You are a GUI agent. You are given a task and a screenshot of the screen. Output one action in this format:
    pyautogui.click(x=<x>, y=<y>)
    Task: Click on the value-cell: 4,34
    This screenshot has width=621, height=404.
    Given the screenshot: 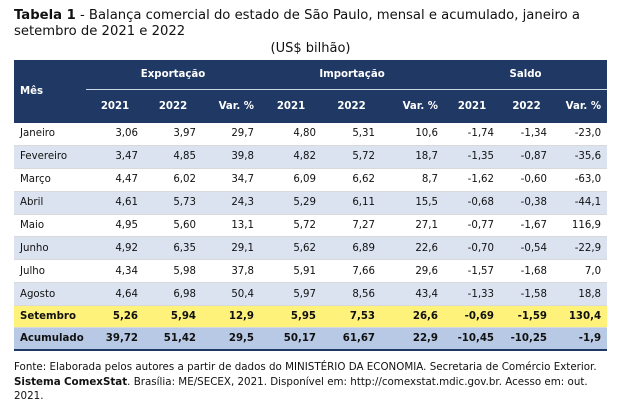 What is the action you would take?
    pyautogui.click(x=115, y=271)
    